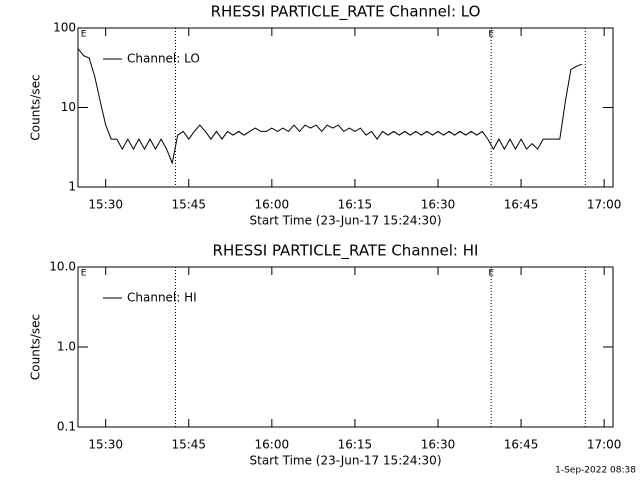 This screenshot has width=640, height=480. I want to click on y-tick-label: 100, so click(64, 28).